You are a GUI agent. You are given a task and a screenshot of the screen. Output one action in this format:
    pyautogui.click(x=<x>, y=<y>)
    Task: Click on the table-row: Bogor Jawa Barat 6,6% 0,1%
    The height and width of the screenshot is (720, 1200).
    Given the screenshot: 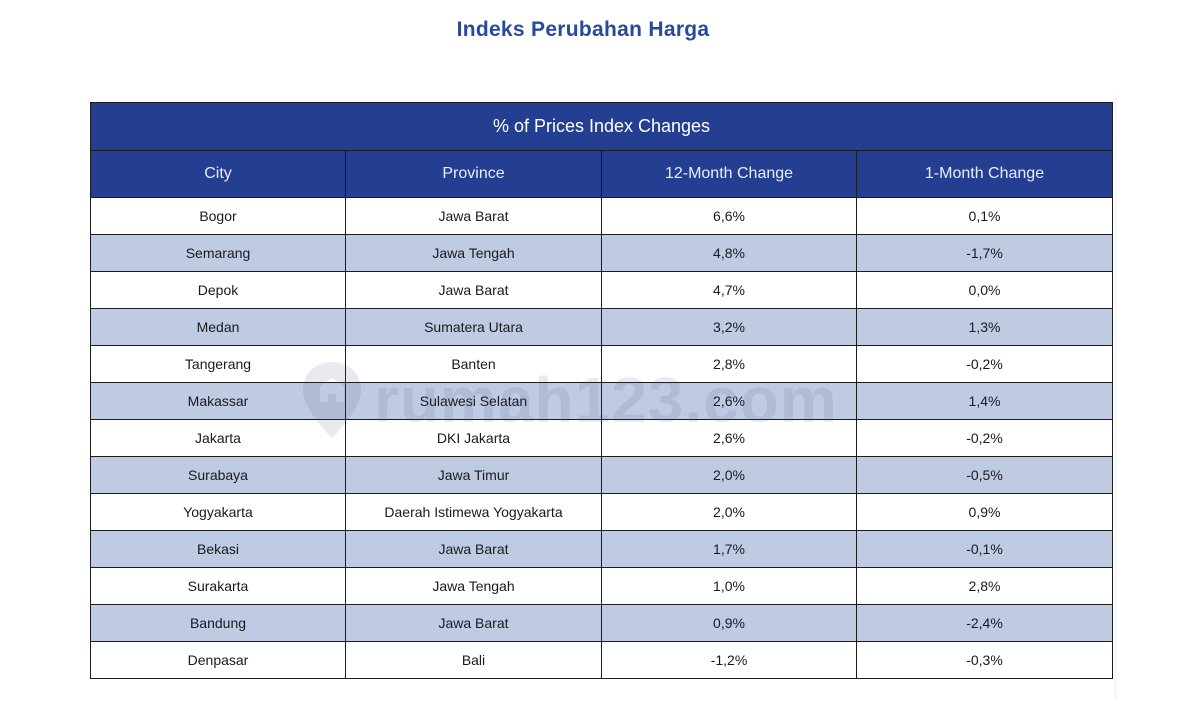 What is the action you would take?
    pyautogui.click(x=601, y=216)
    